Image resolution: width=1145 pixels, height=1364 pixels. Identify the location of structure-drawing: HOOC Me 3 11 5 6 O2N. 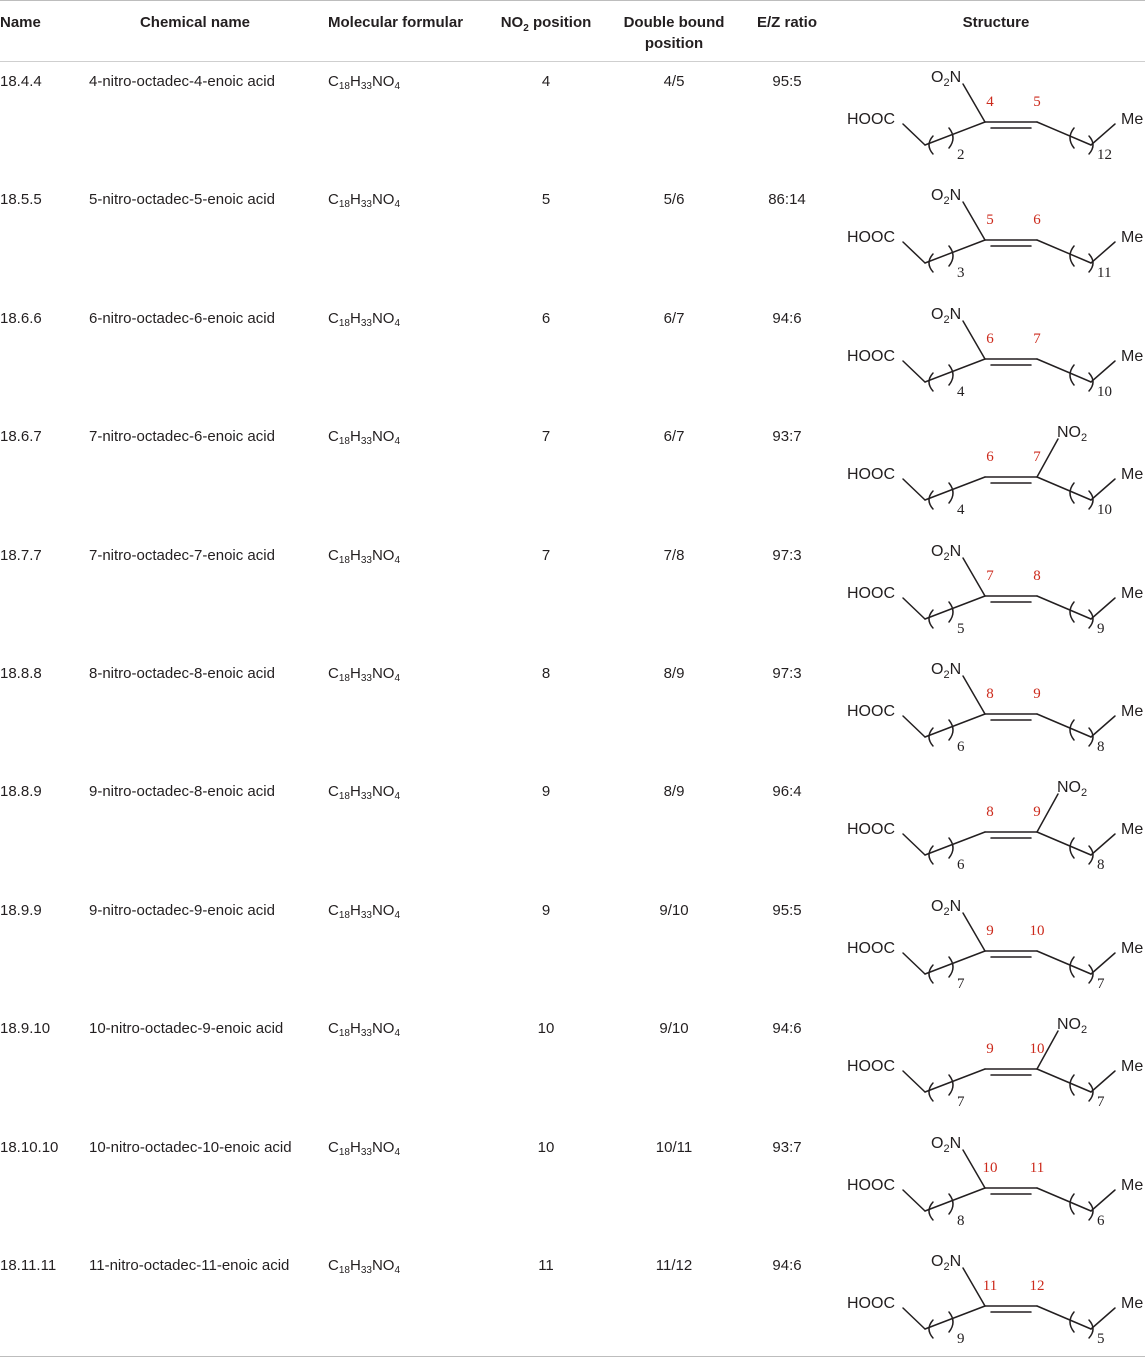
(995, 239).